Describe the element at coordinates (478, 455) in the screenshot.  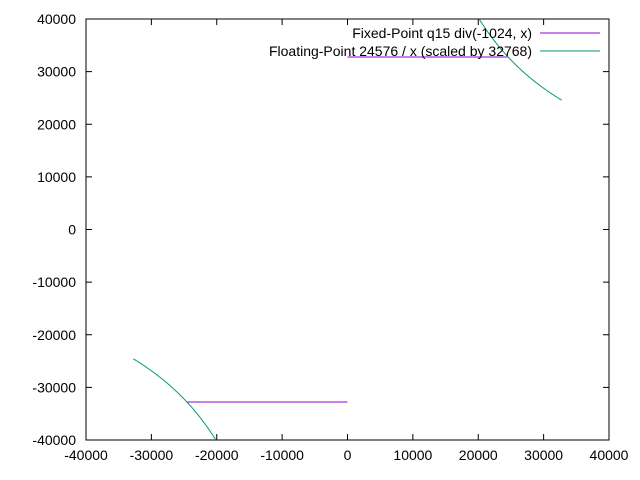
I see `x-tick-label: 20000` at that location.